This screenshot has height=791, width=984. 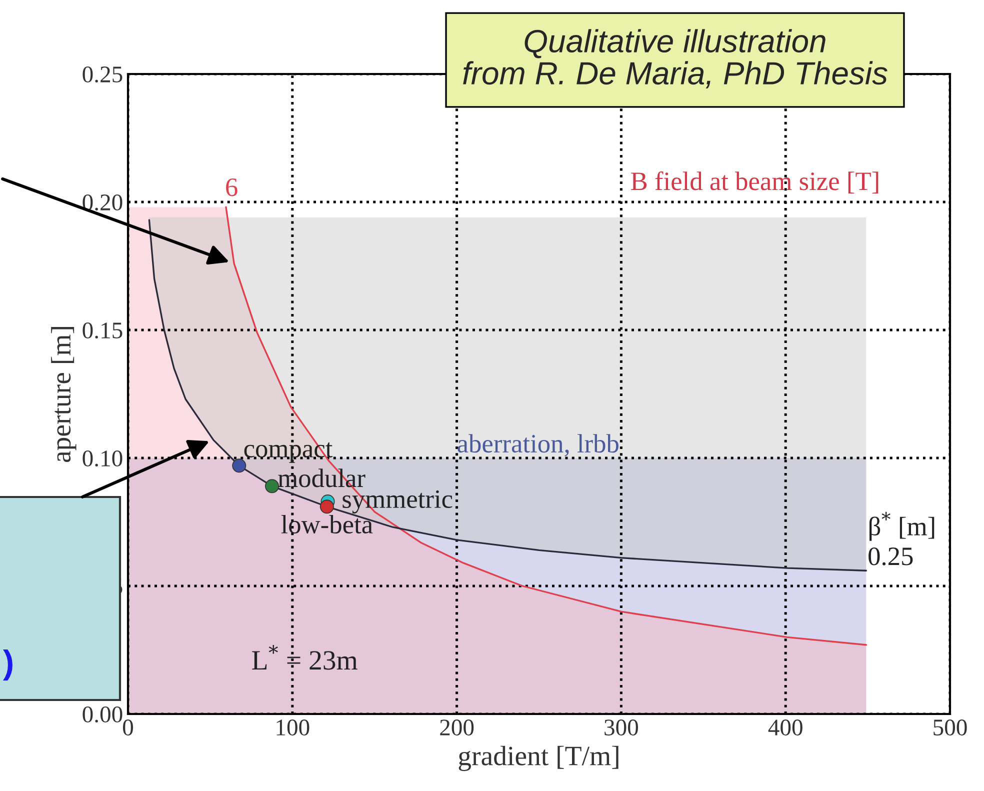 I want to click on annotation: L$^{*}$ = 23m, so click(x=305, y=657).